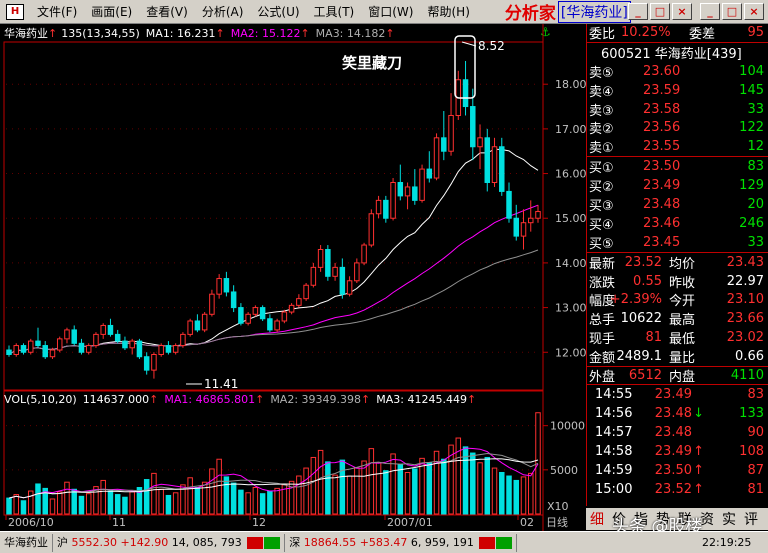 The height and width of the screenshot is (553, 768). Describe the element at coordinates (334, 12) in the screenshot. I see `menu-tools: 工具(T)` at that location.